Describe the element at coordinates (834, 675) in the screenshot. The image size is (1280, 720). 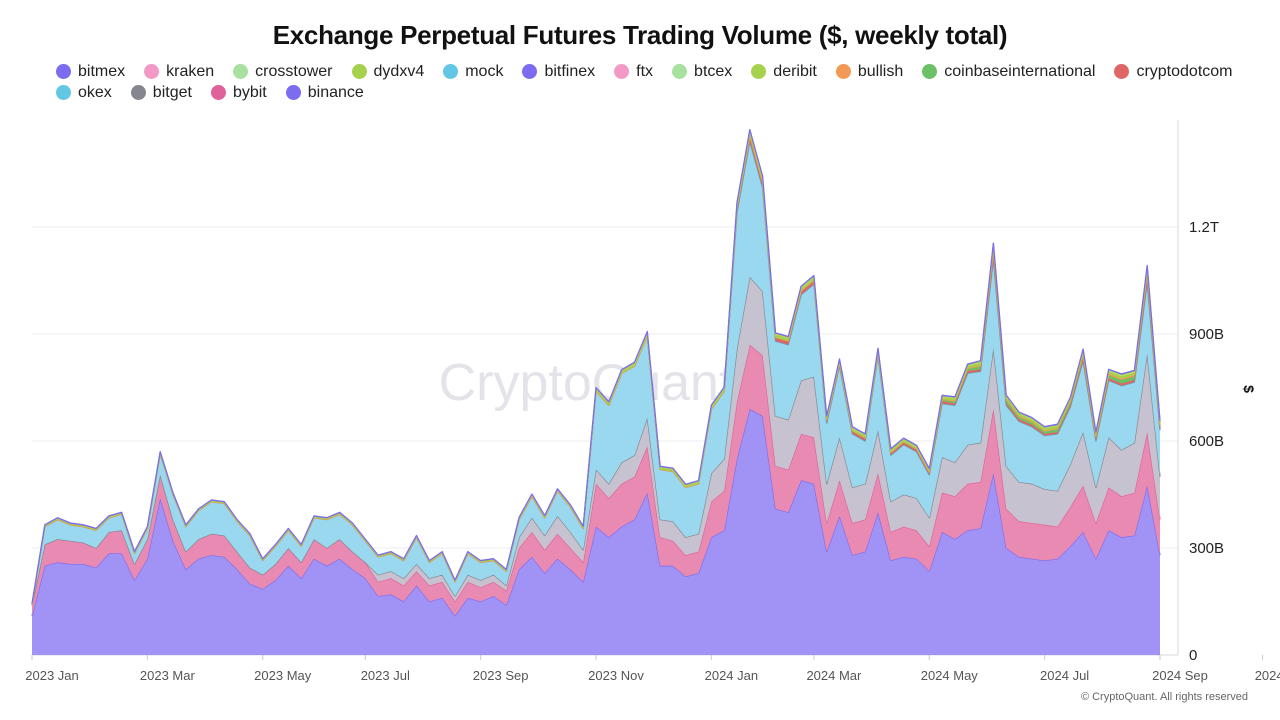
I see `x-tick-label: 2024 Mar` at that location.